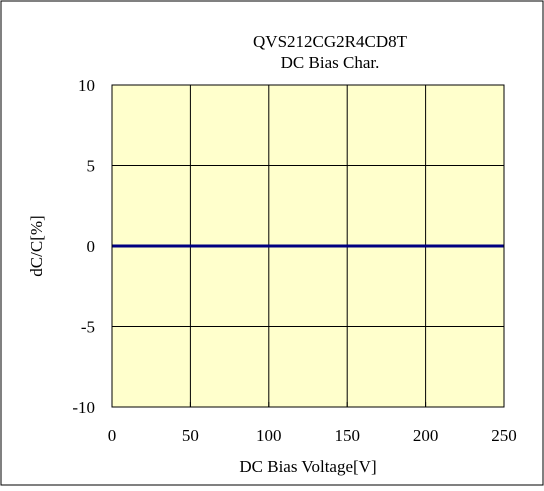 The height and width of the screenshot is (491, 544). Describe the element at coordinates (83, 246) in the screenshot. I see `y-tick-labels: 10 5 0 -5 -10` at that location.